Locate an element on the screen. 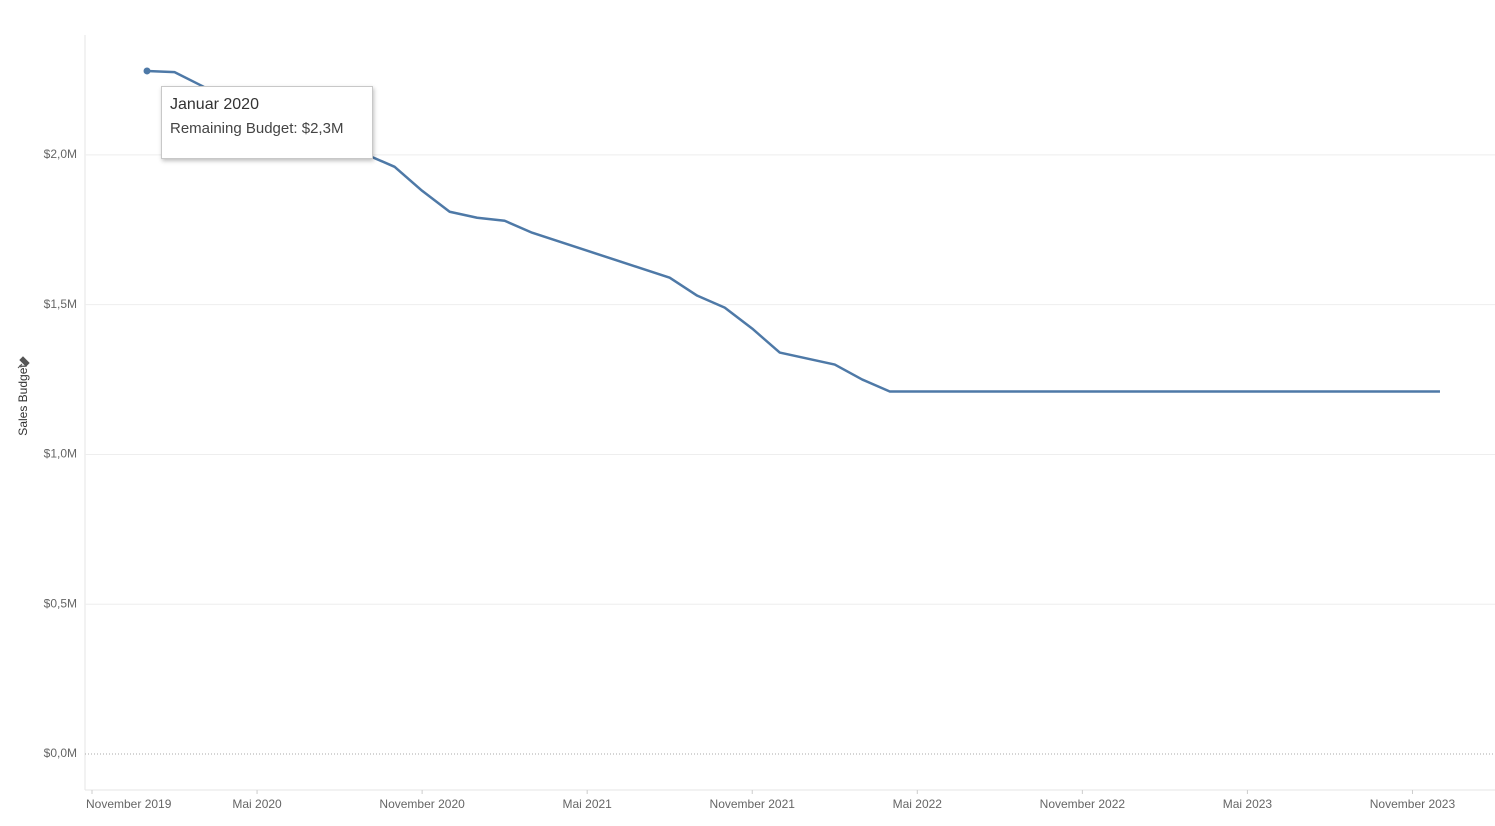 This screenshot has height=826, width=1495. tooltip-text: Remaining Budget: $2,3M is located at coordinates (257, 128).